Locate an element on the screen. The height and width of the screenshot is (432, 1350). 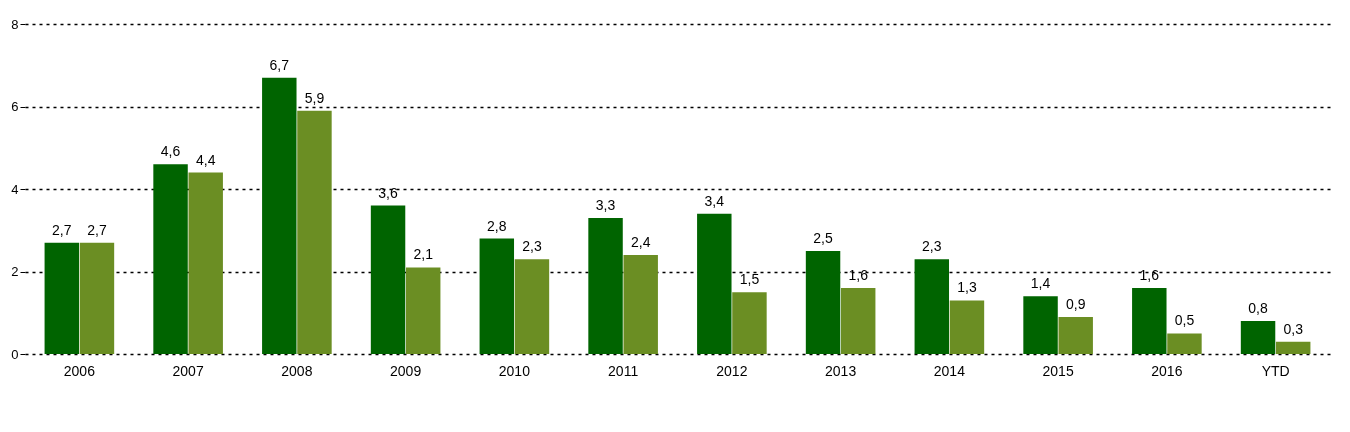
x-tick-label: 2009 is located at coordinates (406, 370).